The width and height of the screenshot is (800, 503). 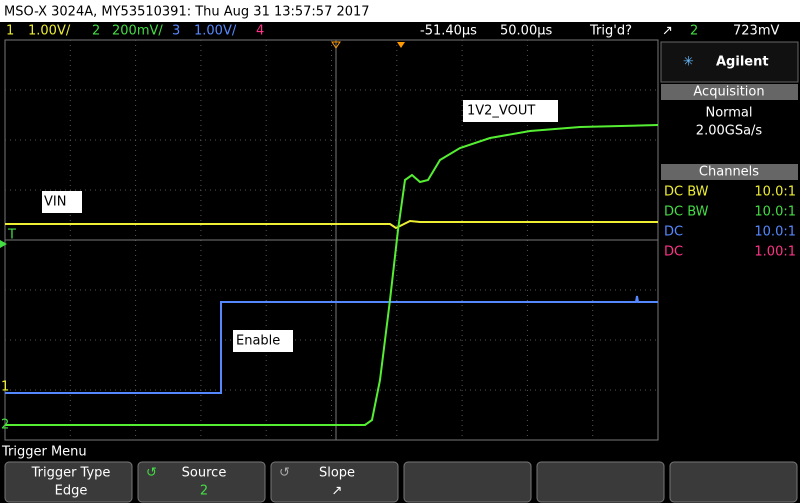 What do you see at coordinates (331, 224) in the screenshot?
I see `vin-trace` at bounding box center [331, 224].